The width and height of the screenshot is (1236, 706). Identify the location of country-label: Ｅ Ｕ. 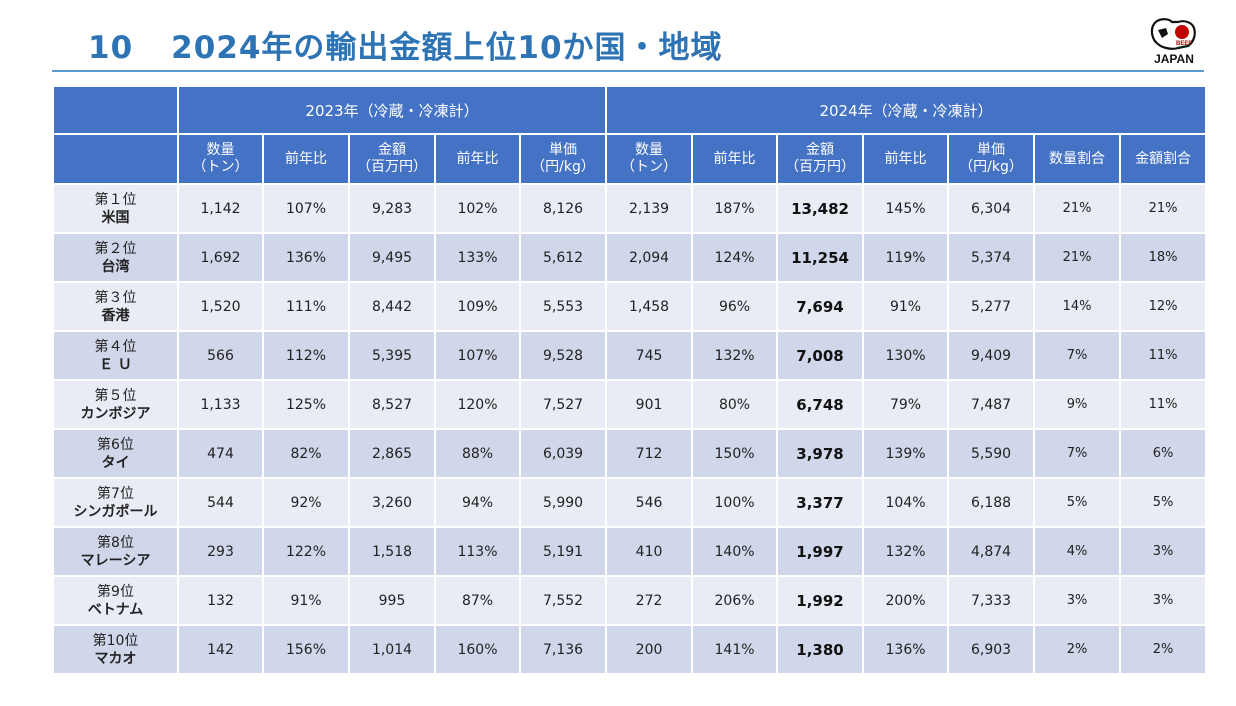
(115, 364).